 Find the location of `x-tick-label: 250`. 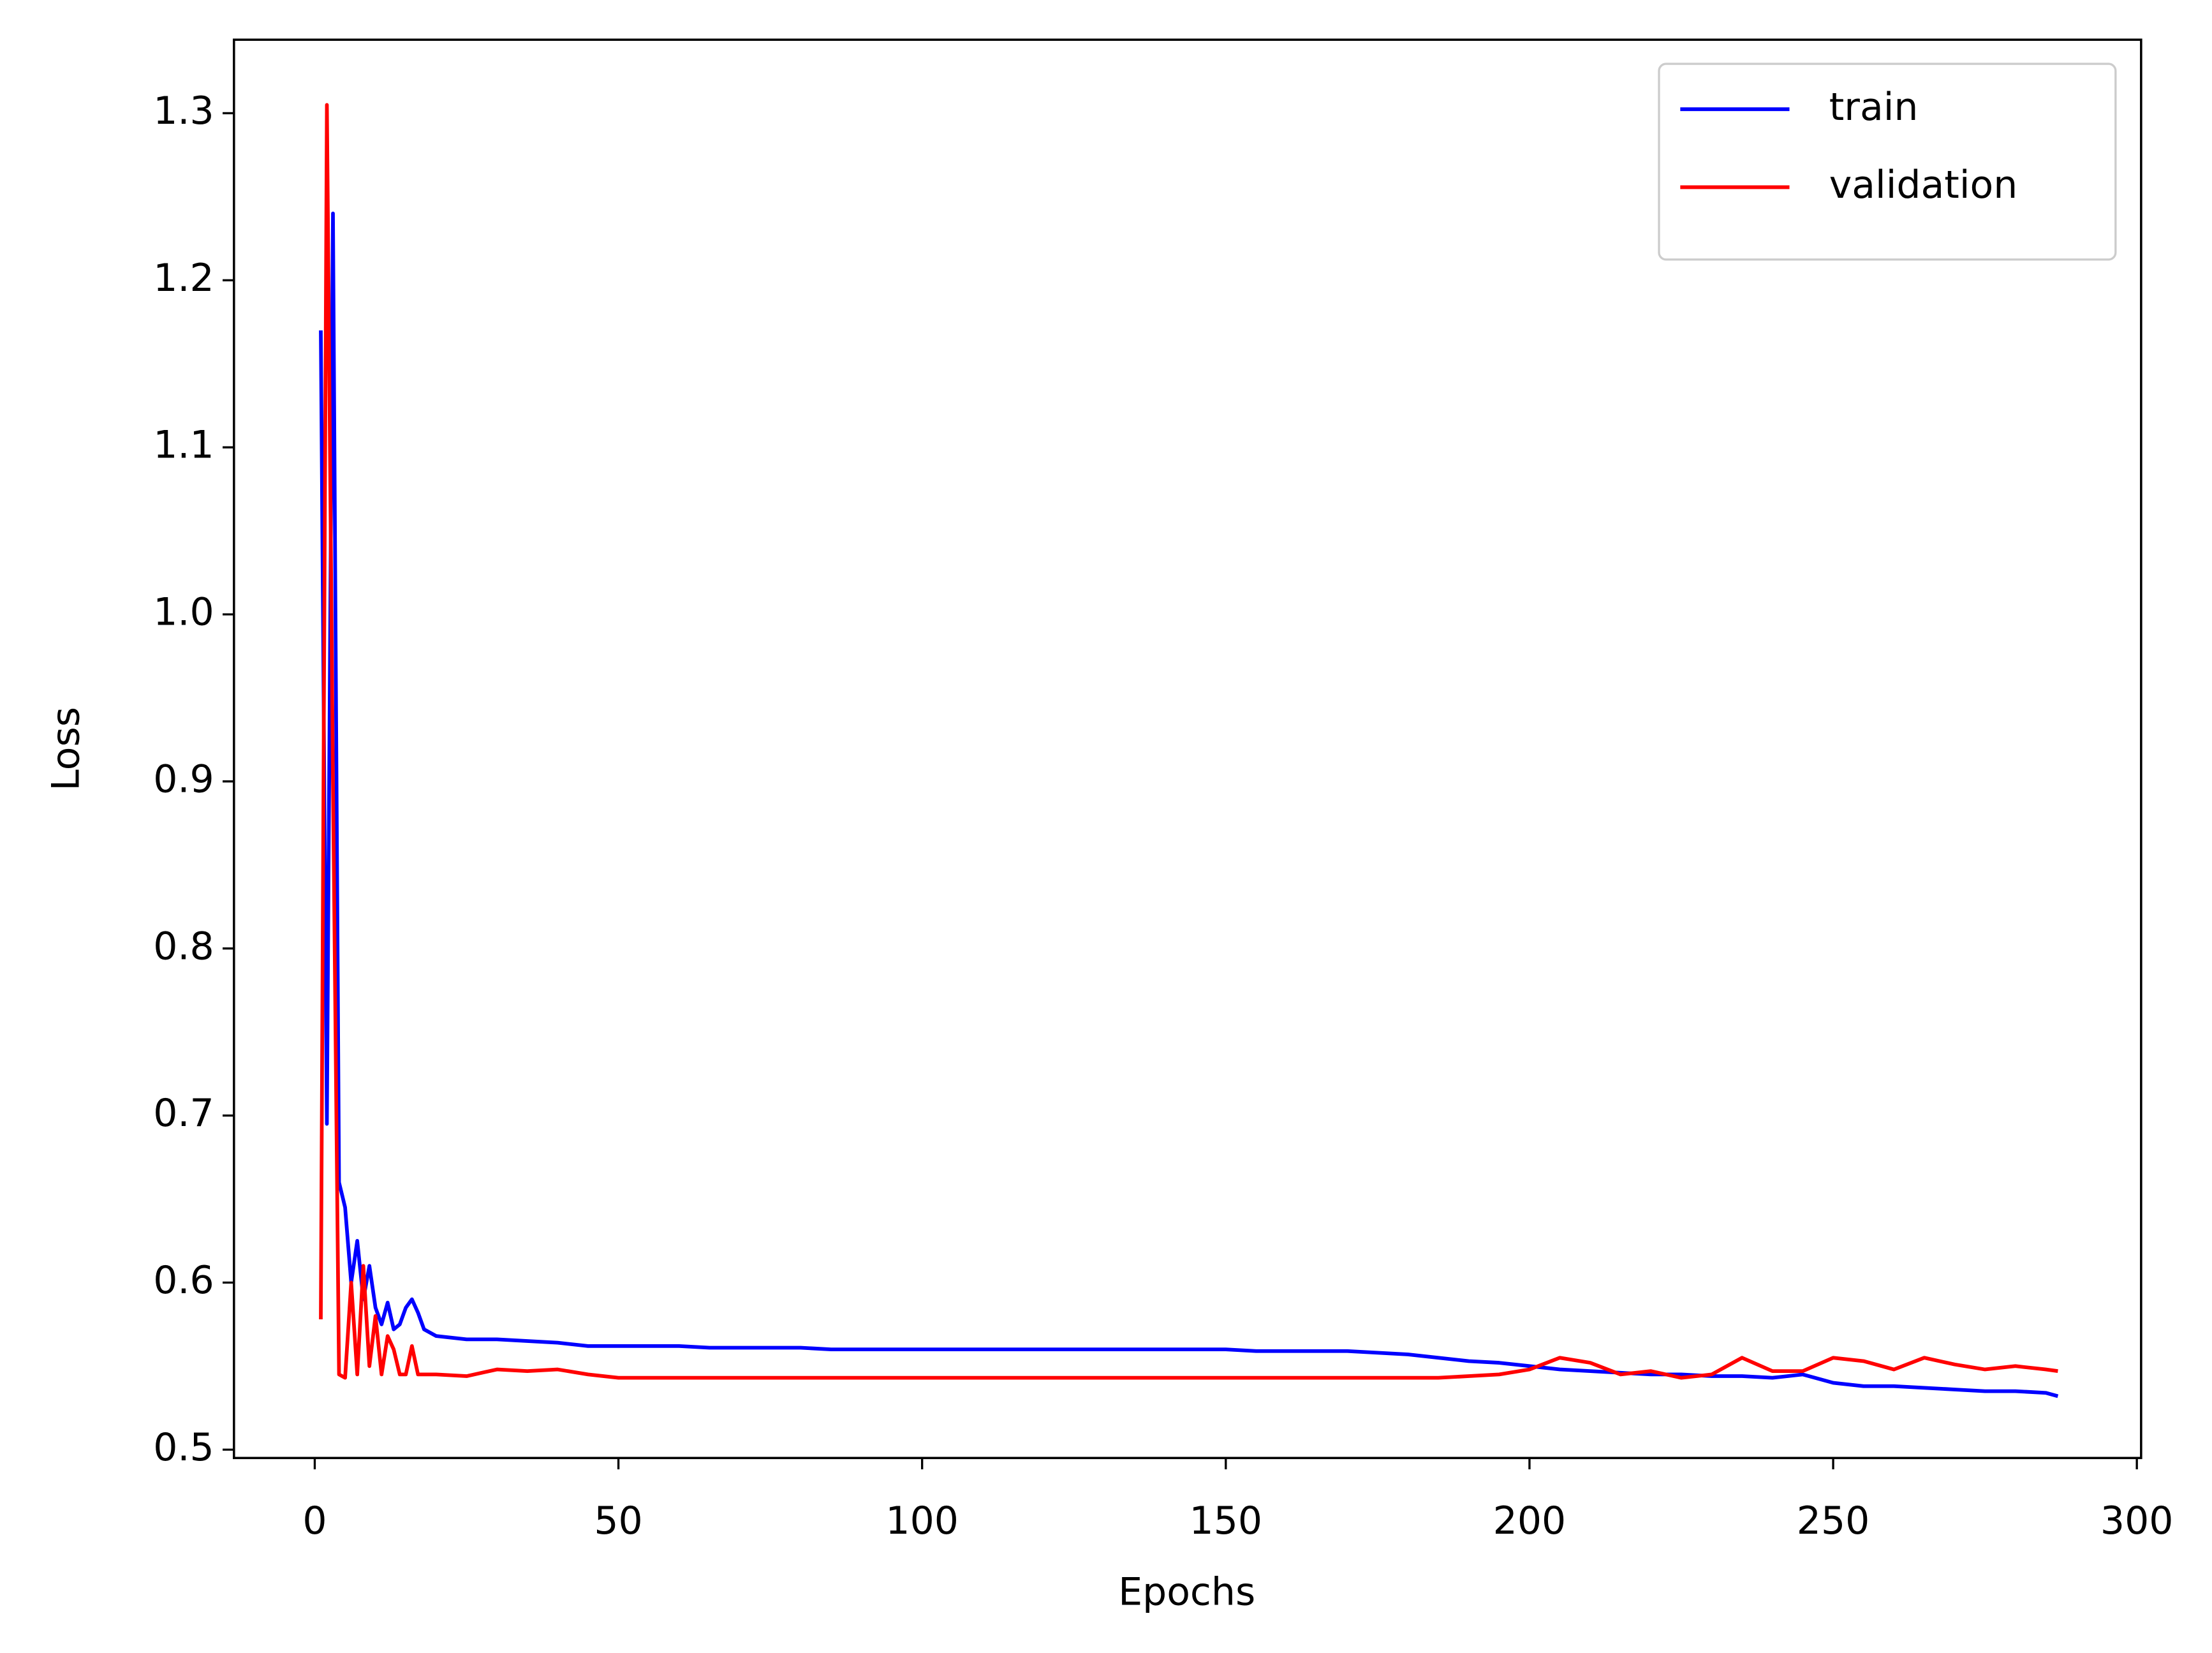

x-tick-label: 250 is located at coordinates (1834, 1521).